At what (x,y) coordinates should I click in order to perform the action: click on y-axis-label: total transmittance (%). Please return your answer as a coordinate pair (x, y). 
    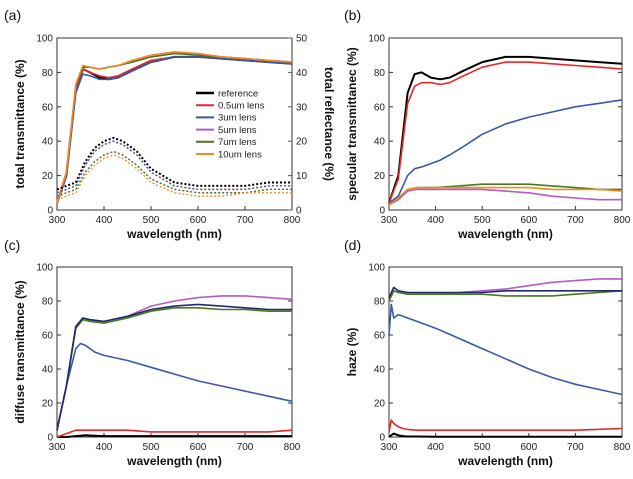
    Looking at the image, I should click on (20, 123).